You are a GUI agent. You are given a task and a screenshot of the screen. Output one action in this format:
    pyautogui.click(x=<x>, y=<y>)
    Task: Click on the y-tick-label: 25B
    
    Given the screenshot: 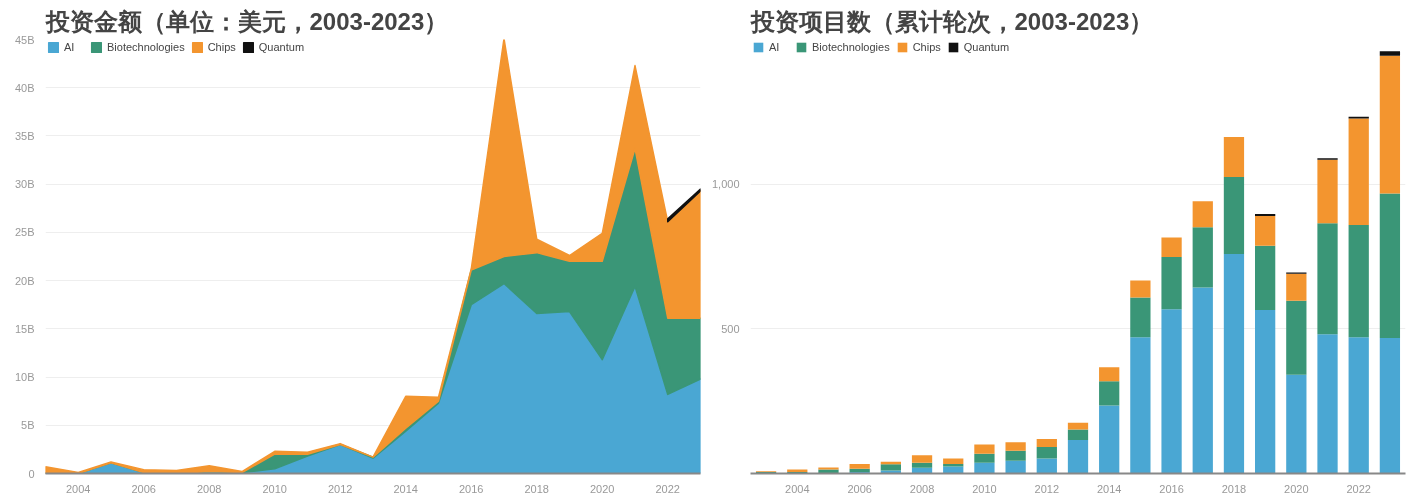 What is the action you would take?
    pyautogui.click(x=24, y=232)
    